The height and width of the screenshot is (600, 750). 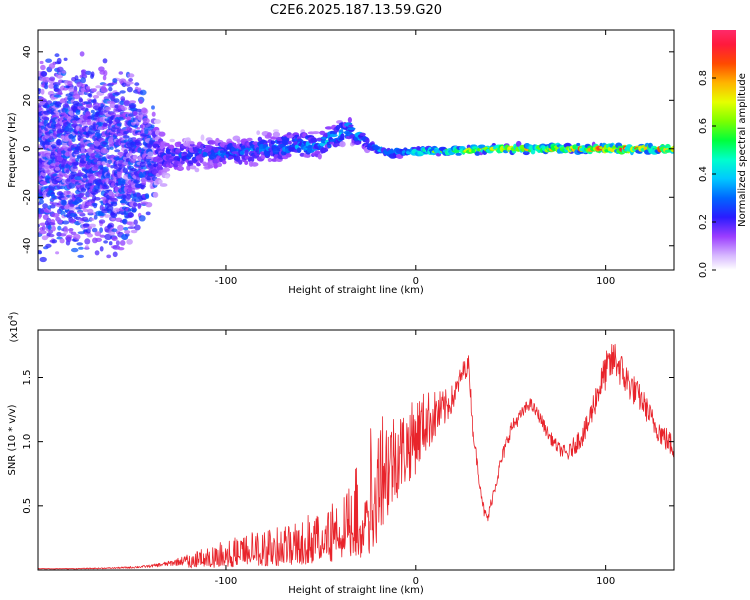 I want to click on spectrogram-y-axis-title: Frequency (Hz), so click(x=12, y=150).